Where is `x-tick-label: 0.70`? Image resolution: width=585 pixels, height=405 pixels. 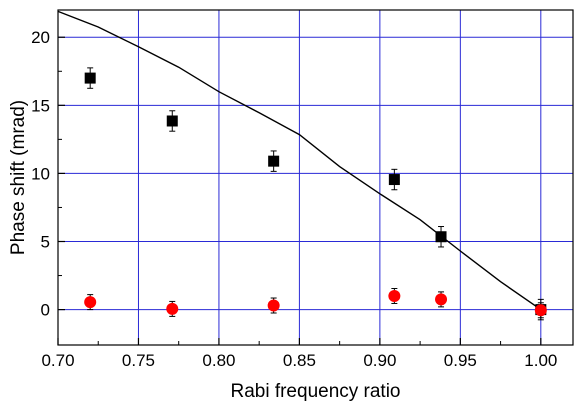 x-tick-label: 0.70 is located at coordinates (57, 360).